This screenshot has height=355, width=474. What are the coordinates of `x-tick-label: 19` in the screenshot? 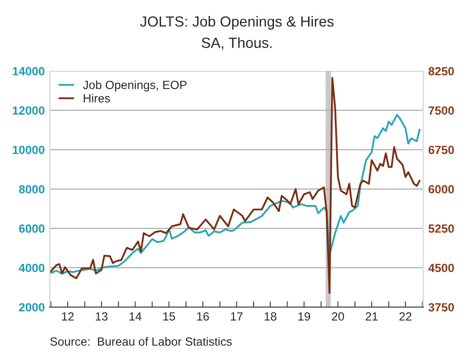 It's located at (304, 316).